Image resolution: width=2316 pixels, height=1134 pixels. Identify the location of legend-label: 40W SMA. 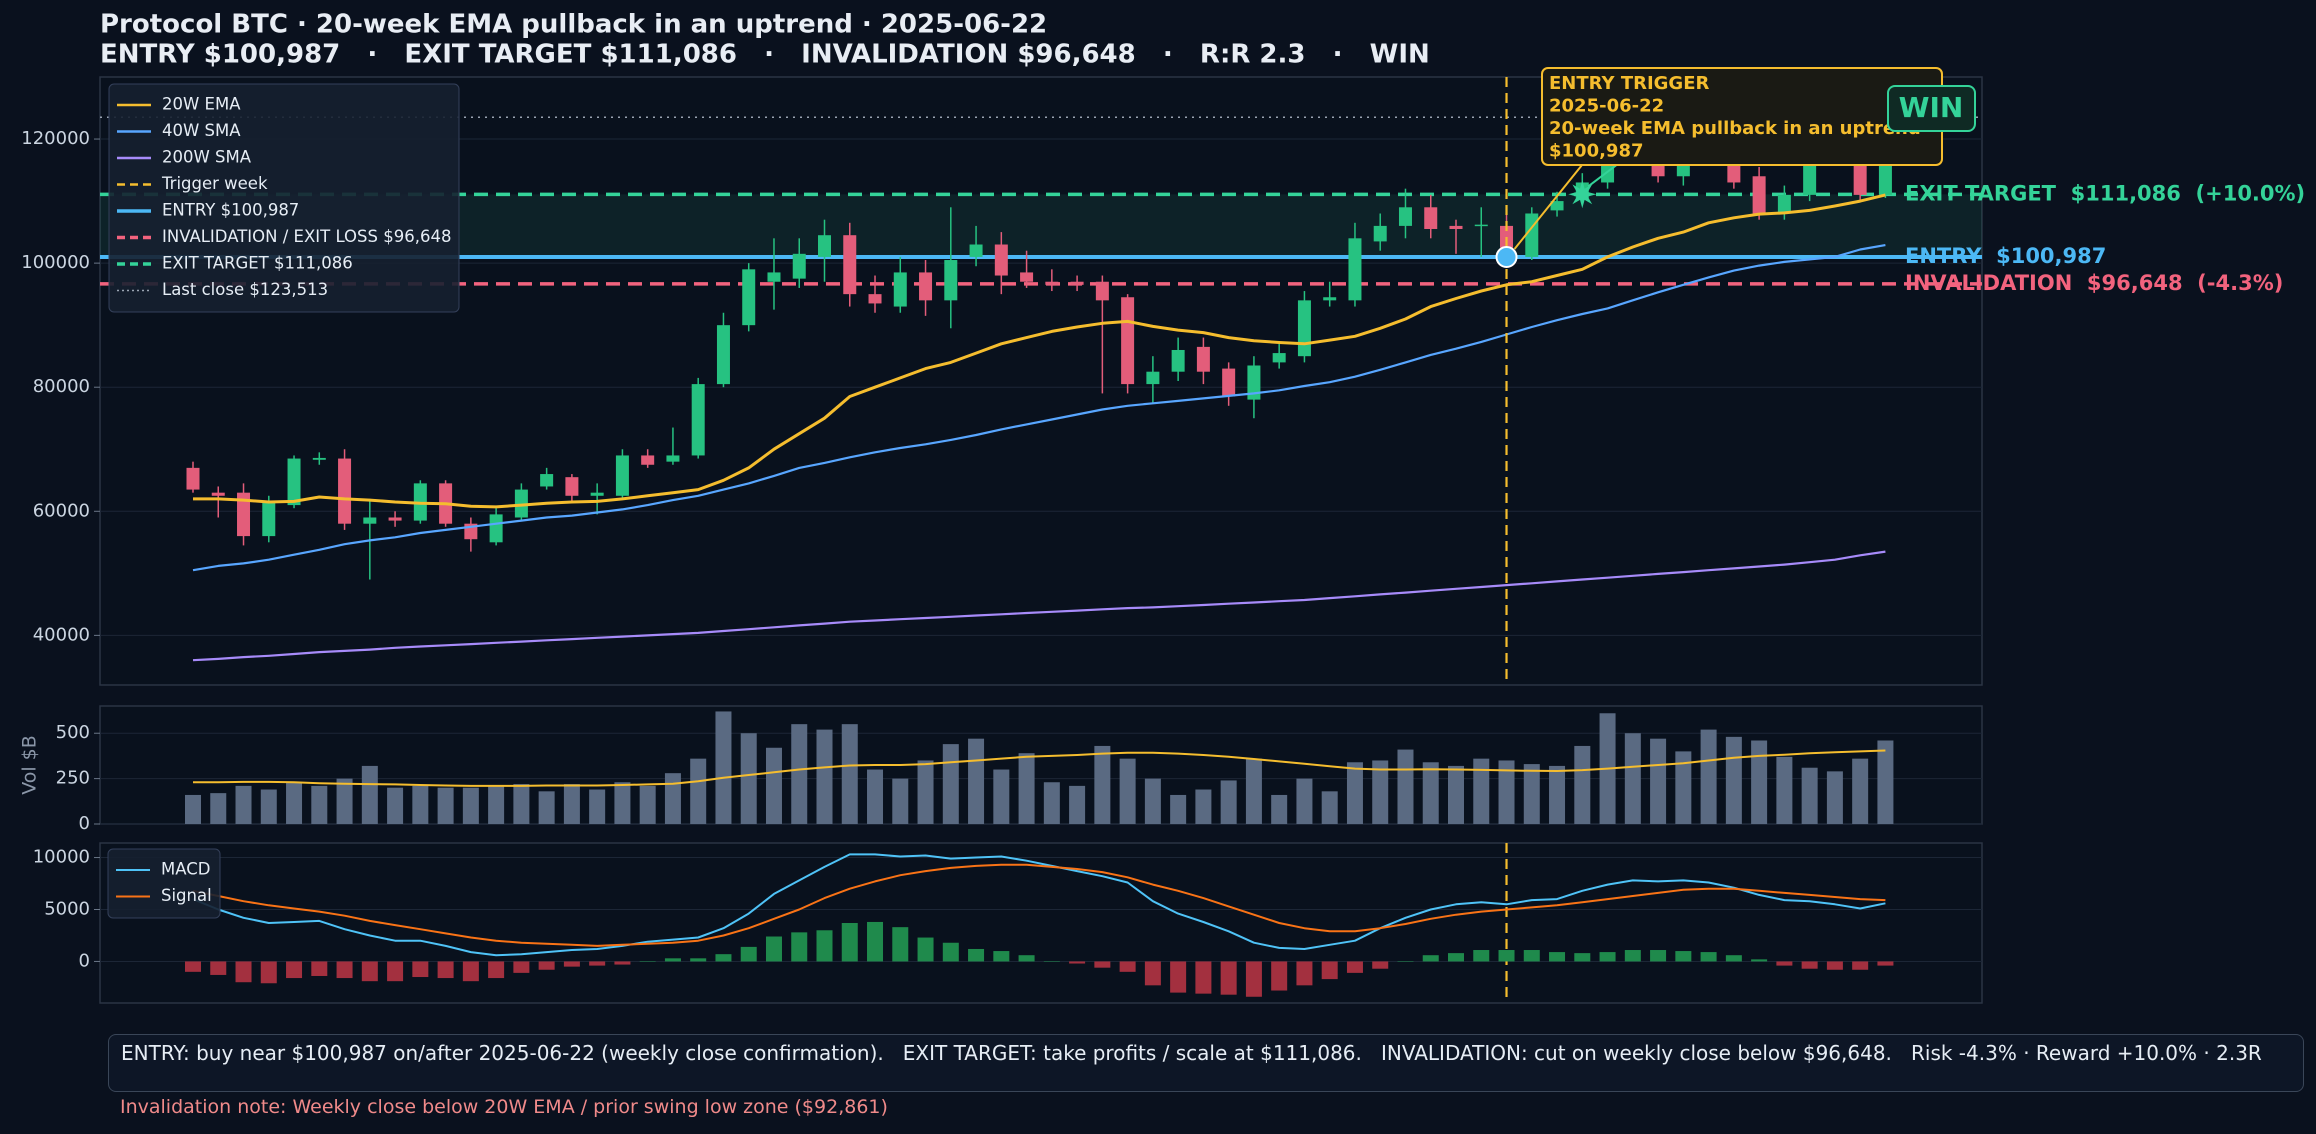
(201, 130).